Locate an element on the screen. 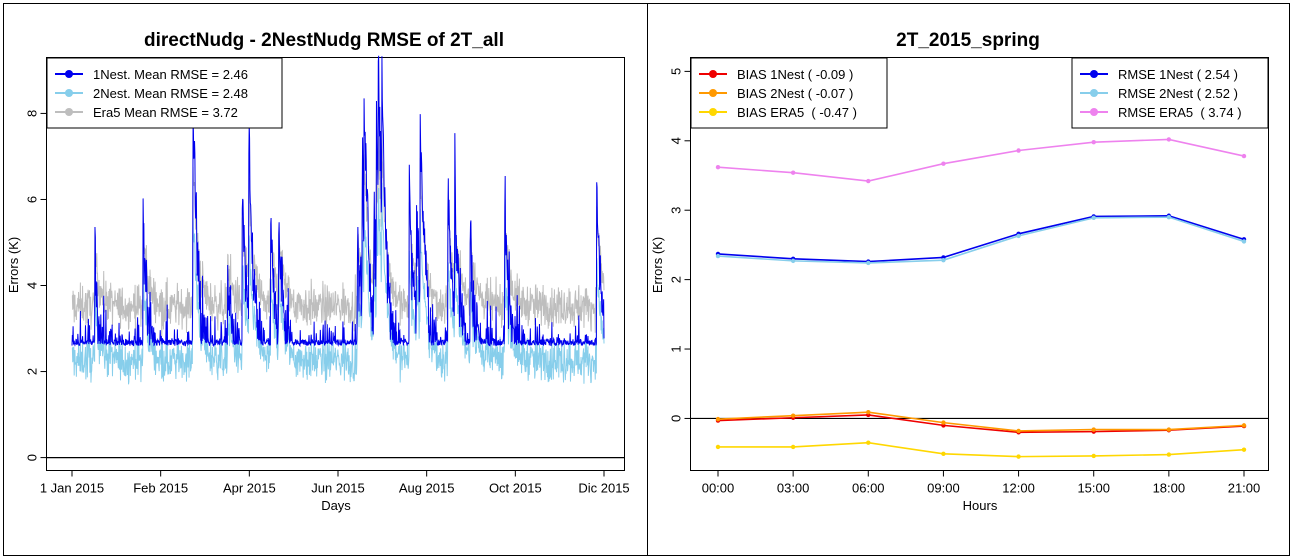  right-series-rmse-2nest is located at coordinates (981, 240).